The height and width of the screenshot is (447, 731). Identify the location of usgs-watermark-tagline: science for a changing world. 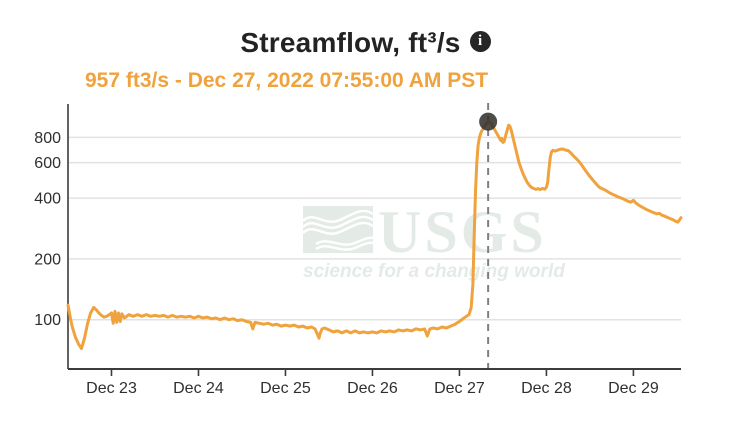
(434, 271).